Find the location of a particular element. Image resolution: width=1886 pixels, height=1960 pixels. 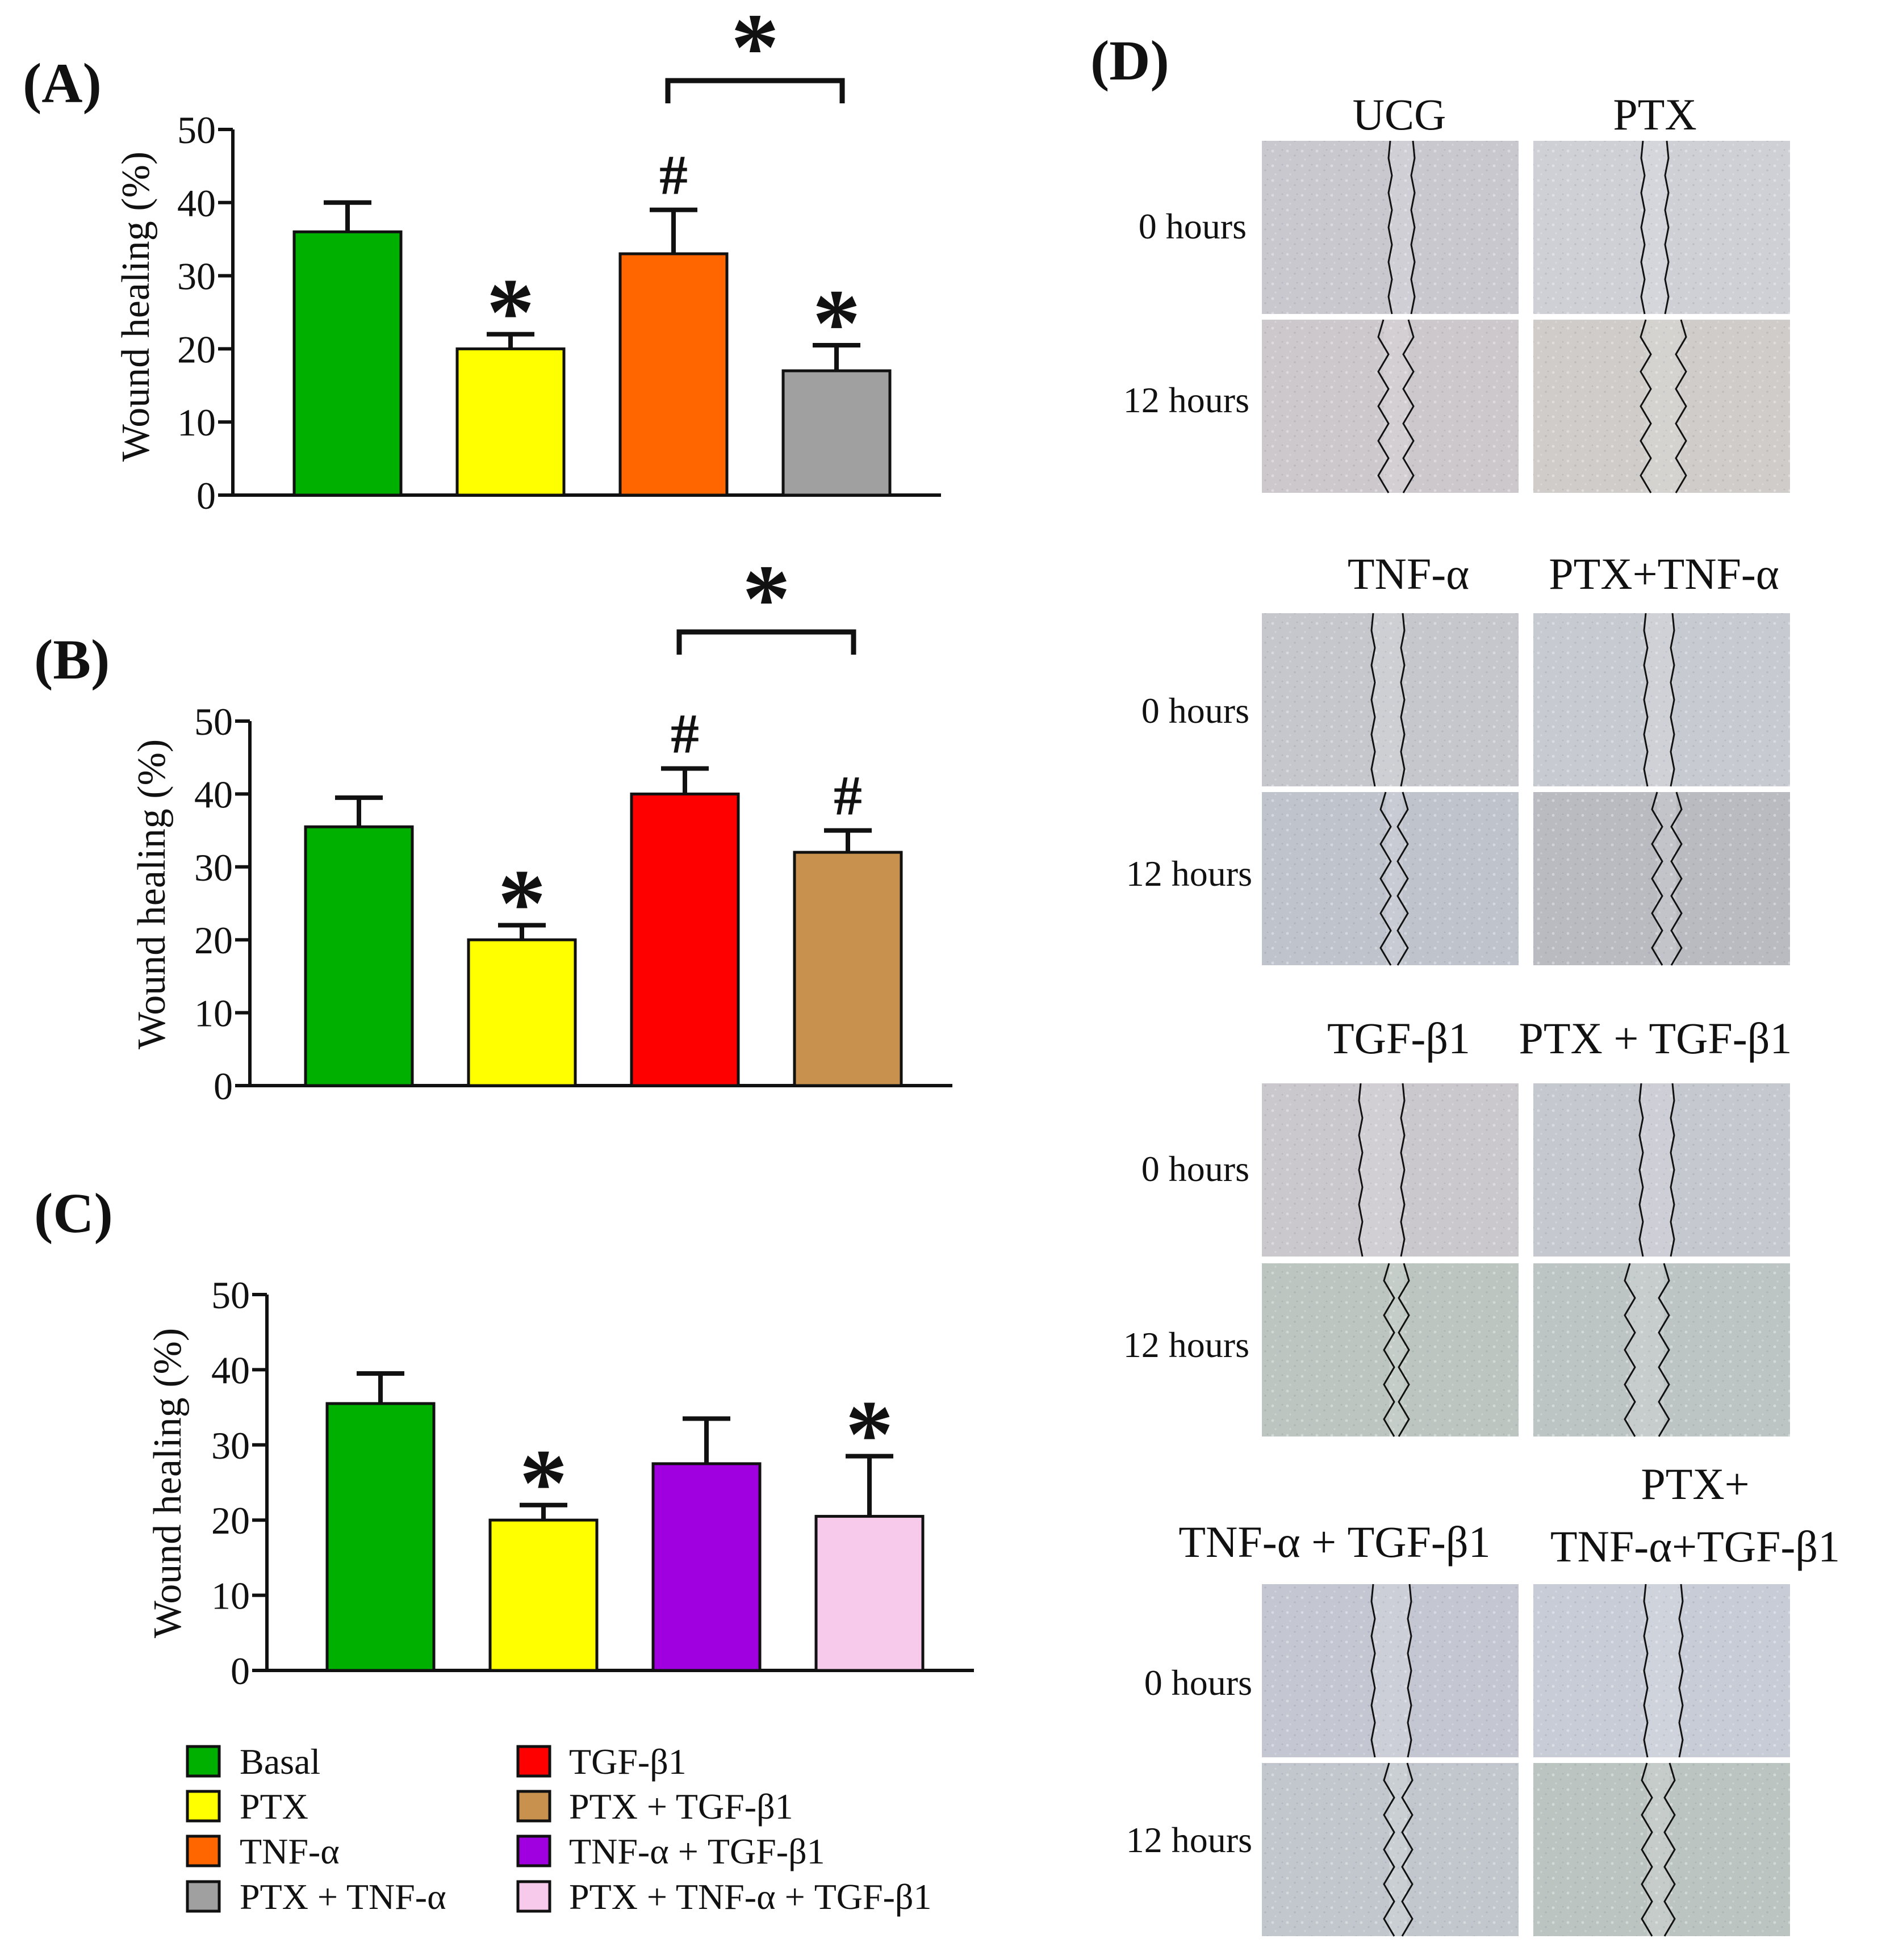

y-tick-label: 50 is located at coordinates (230, 1295).